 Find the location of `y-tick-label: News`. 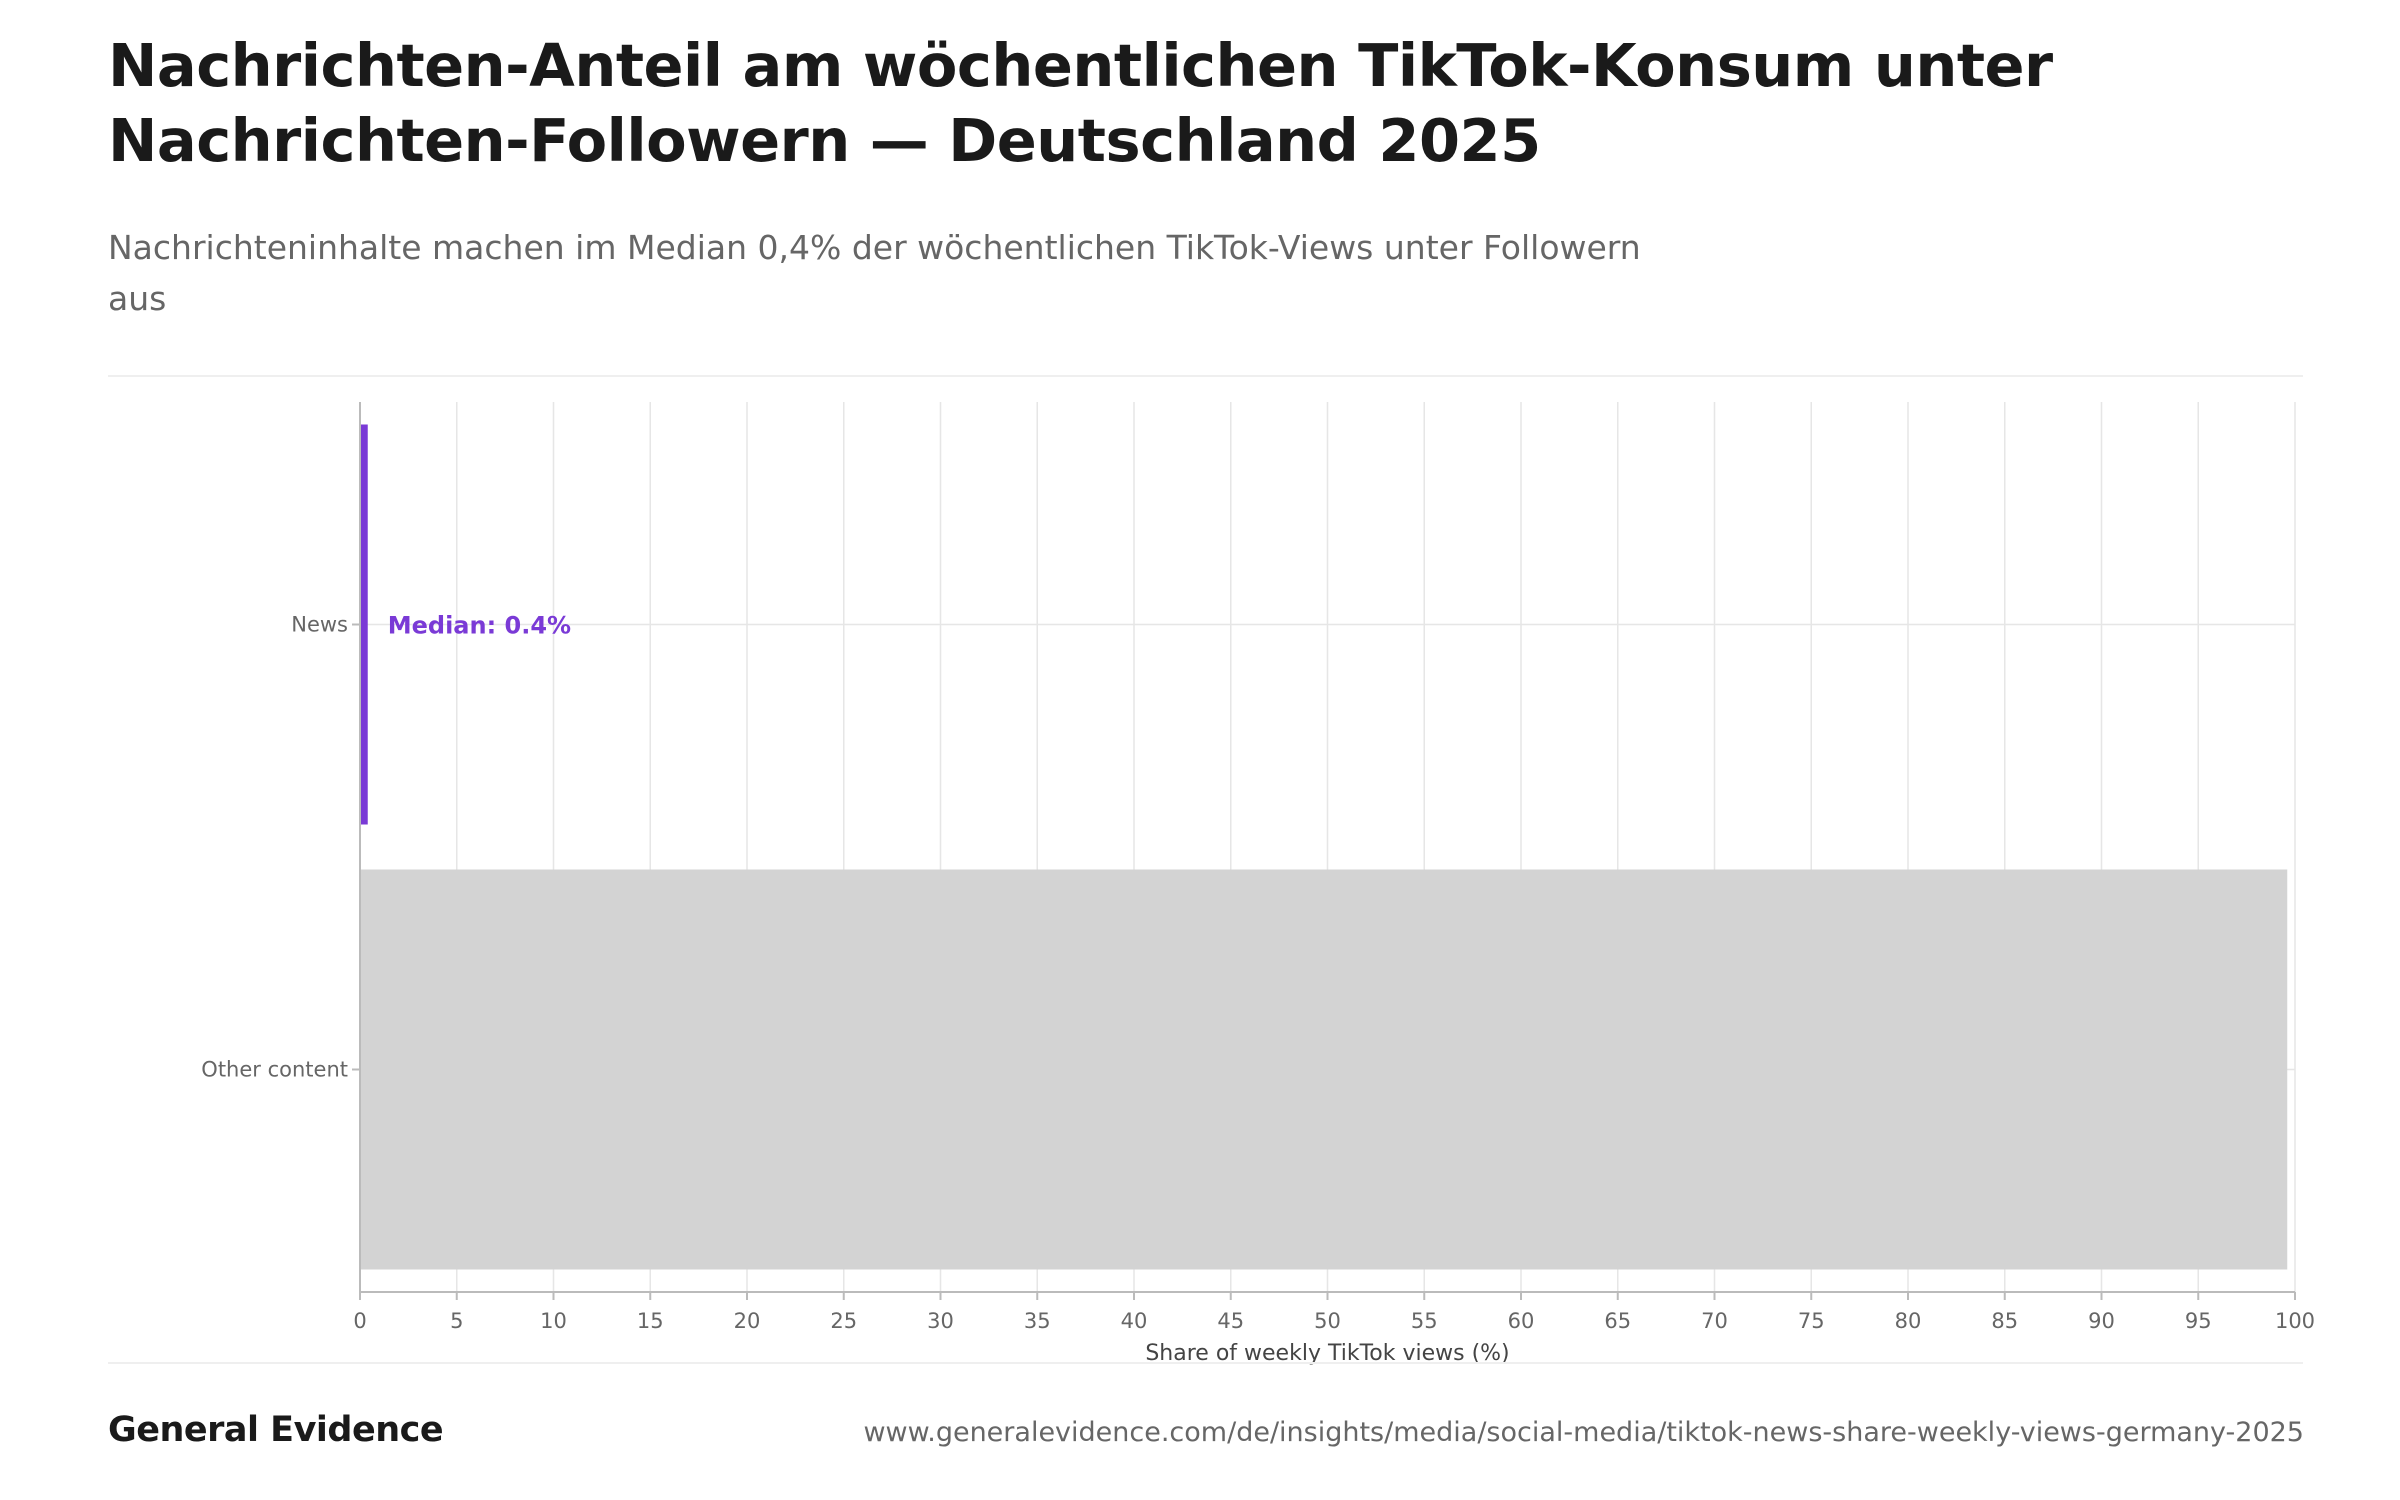

y-tick-label: News is located at coordinates (319, 625).